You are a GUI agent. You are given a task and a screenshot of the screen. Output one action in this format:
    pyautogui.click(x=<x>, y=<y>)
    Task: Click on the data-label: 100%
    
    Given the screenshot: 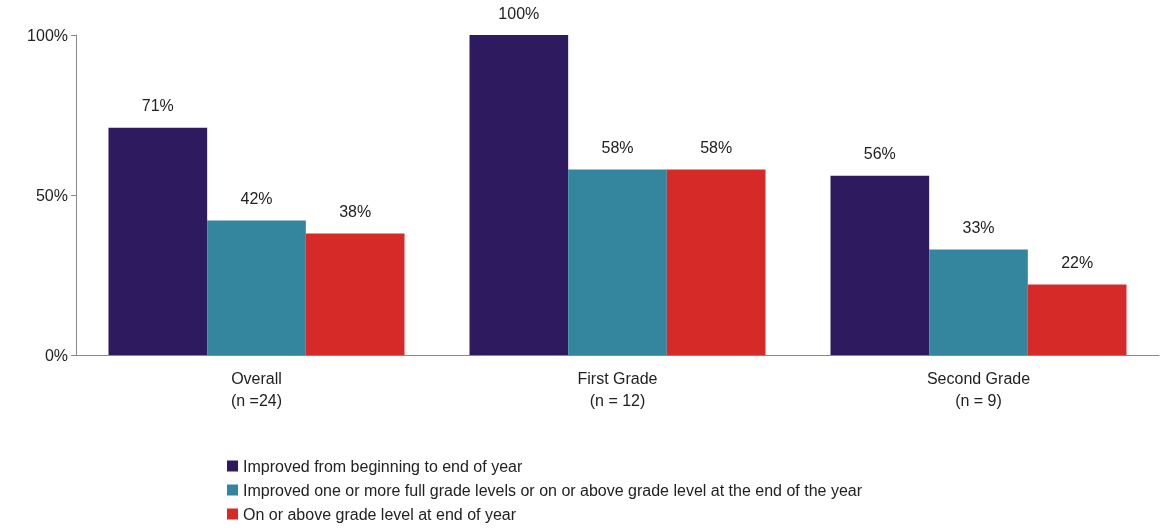 What is the action you would take?
    pyautogui.click(x=519, y=13)
    